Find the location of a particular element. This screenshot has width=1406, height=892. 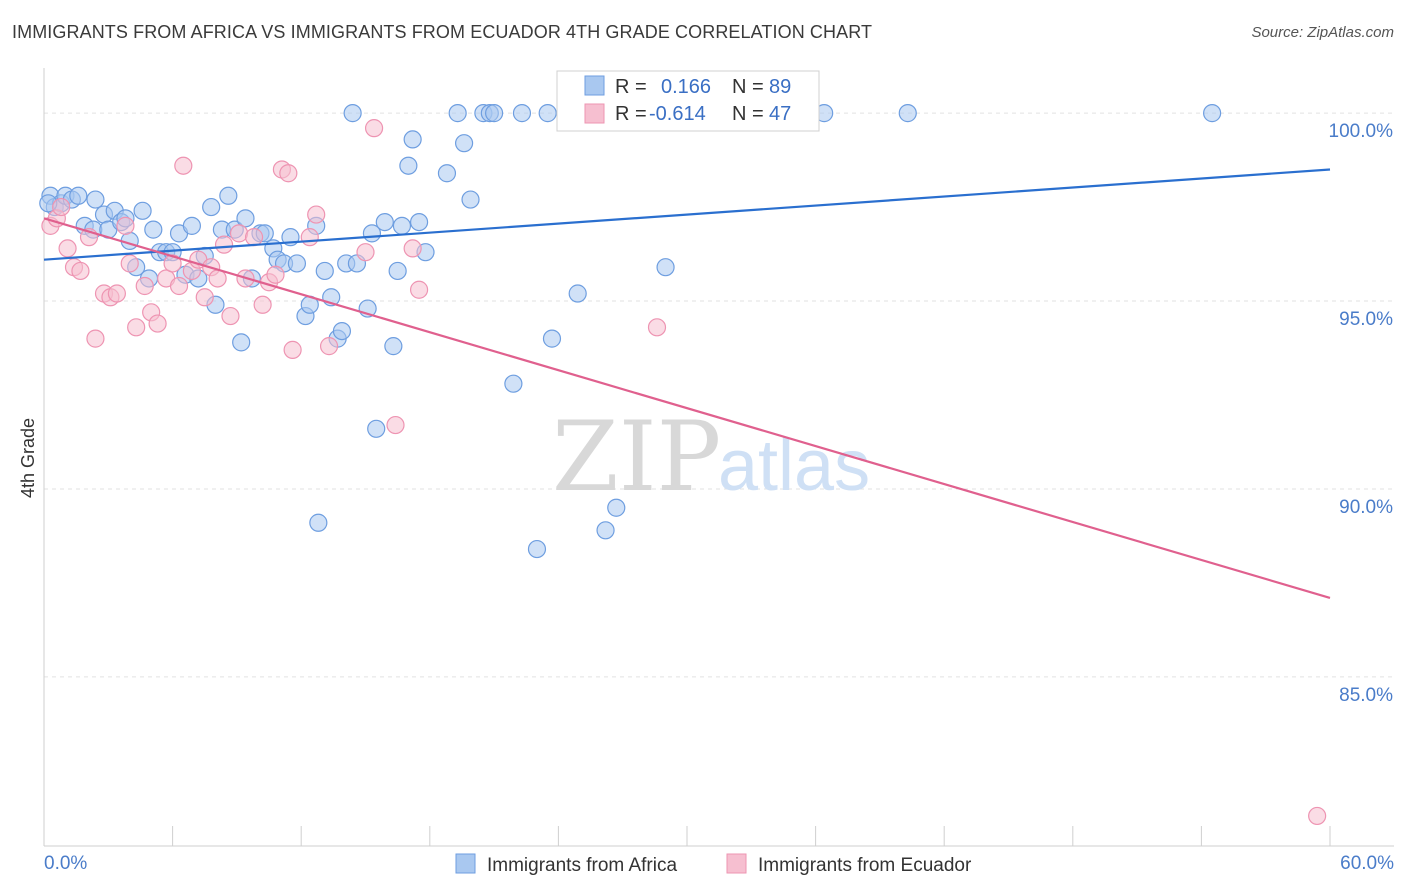

legend-label-africa: Immigrants from Africa is located at coordinates (582, 865).